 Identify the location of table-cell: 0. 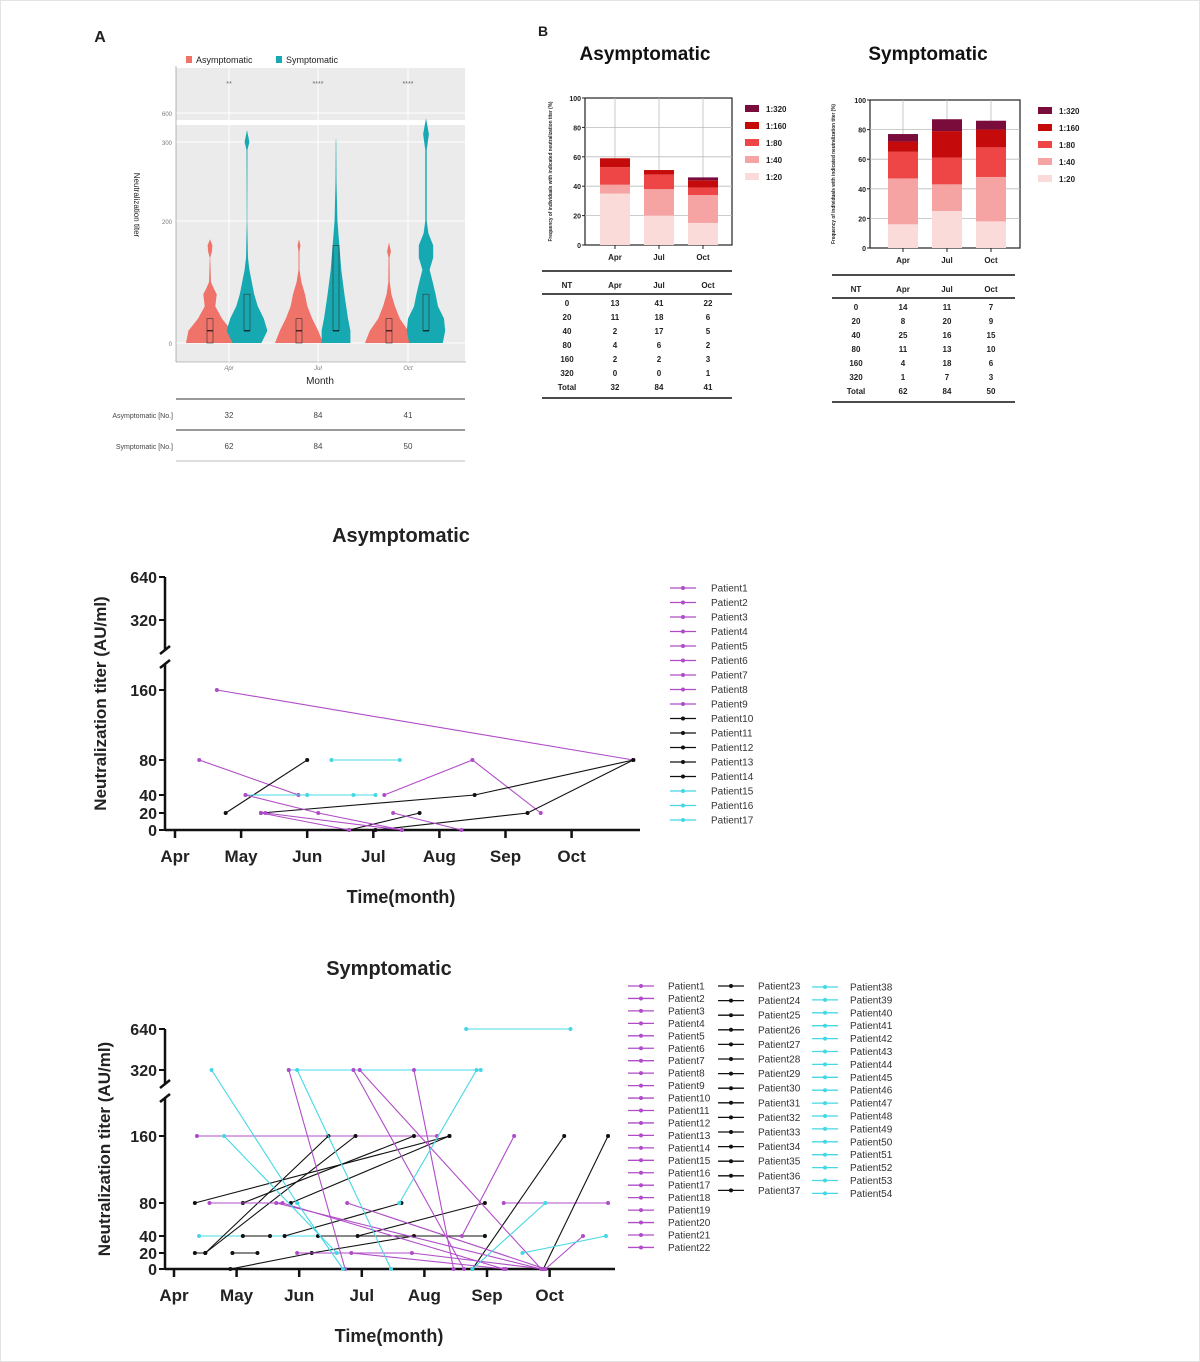
(567, 303).